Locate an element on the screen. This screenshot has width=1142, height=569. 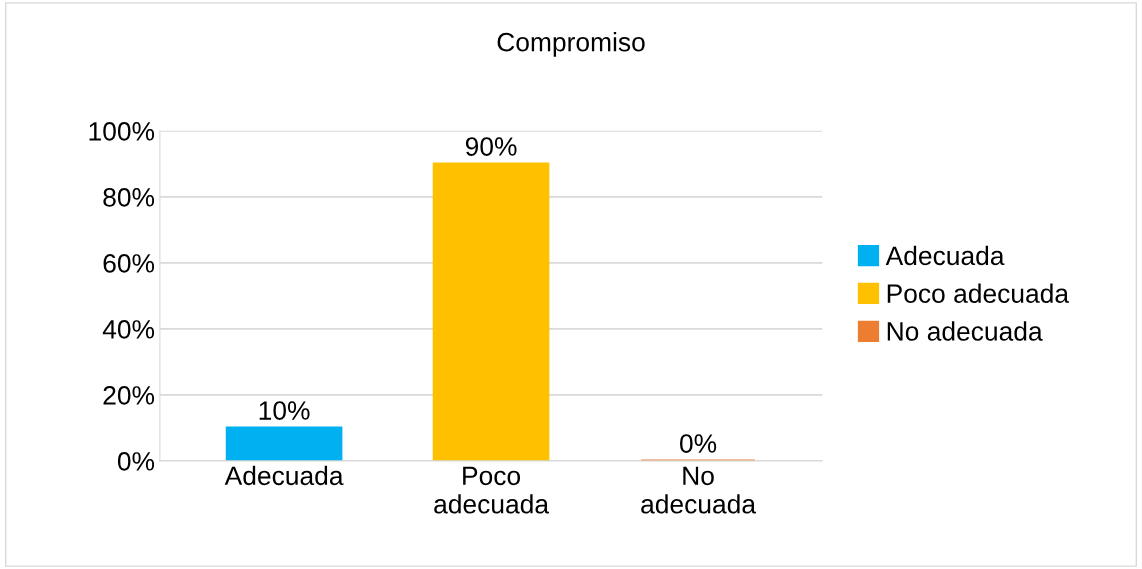
y-tick-label: 20% is located at coordinates (129, 395).